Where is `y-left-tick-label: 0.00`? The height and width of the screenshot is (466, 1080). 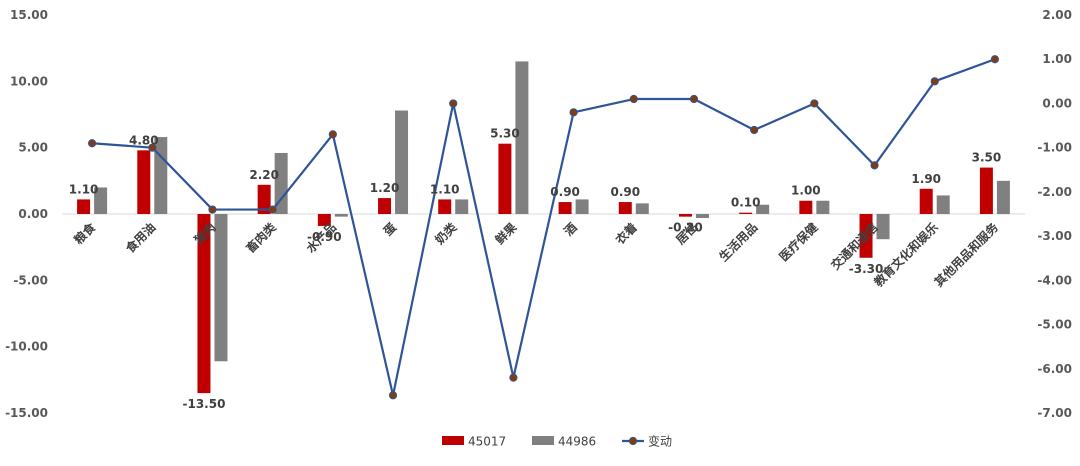 y-left-tick-label: 0.00 is located at coordinates (33, 214).